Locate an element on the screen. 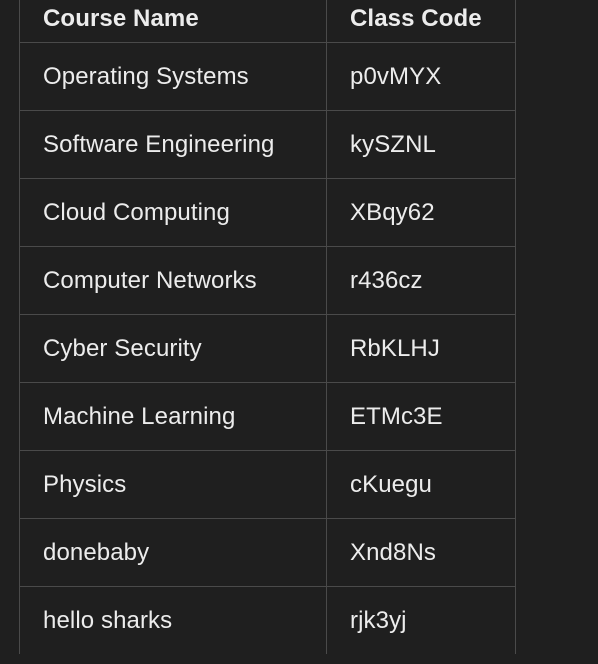  class-code-cell: rjk3yj is located at coordinates (421, 620).